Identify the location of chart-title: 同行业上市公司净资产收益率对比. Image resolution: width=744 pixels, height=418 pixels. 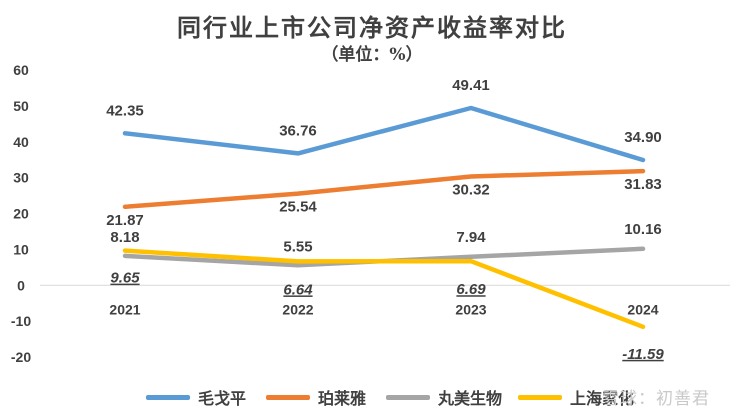
(372, 27).